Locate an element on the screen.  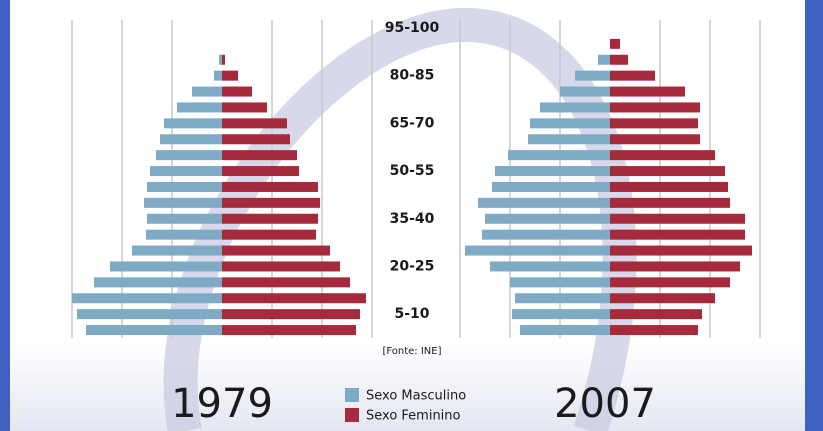
panel-title: 1979 is located at coordinates (222, 404).